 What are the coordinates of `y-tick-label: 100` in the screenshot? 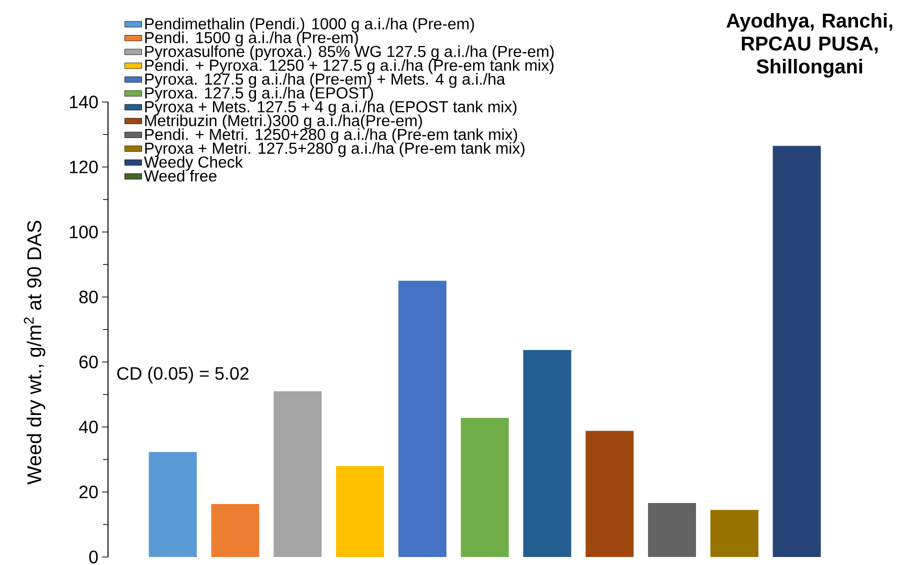 It's located at (84, 232).